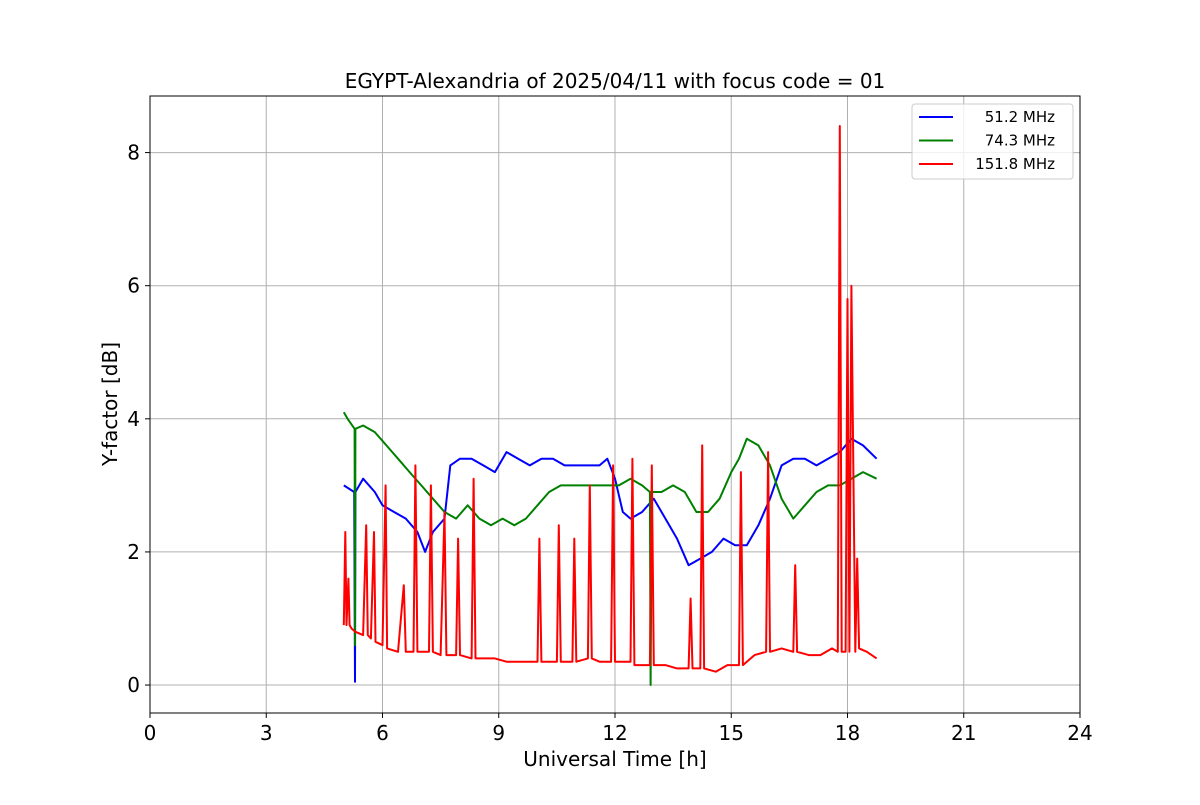  I want to click on x-tick-label: 9, so click(498, 733).